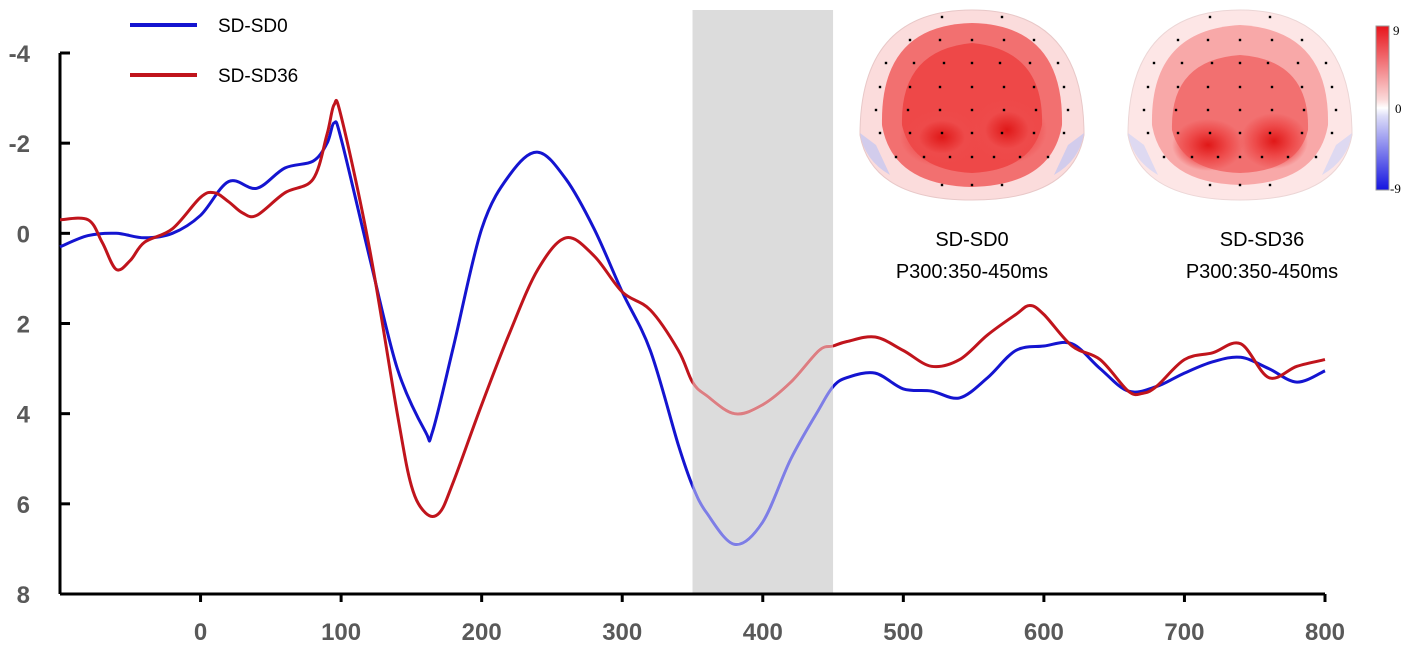 Image resolution: width=1418 pixels, height=645 pixels. I want to click on topomap-caption-2-window: P300:350-450ms, so click(1262, 272).